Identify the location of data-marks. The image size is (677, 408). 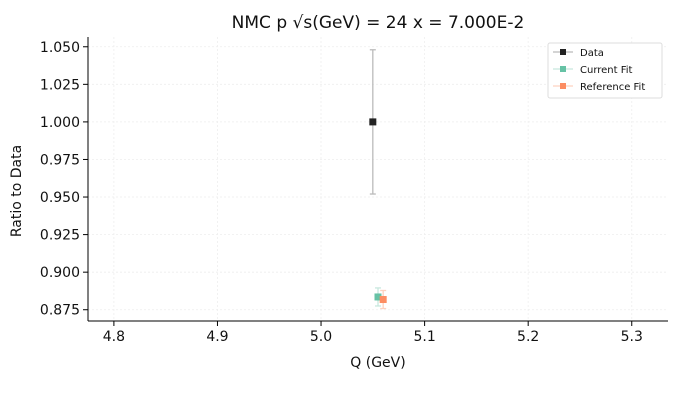
(378, 179).